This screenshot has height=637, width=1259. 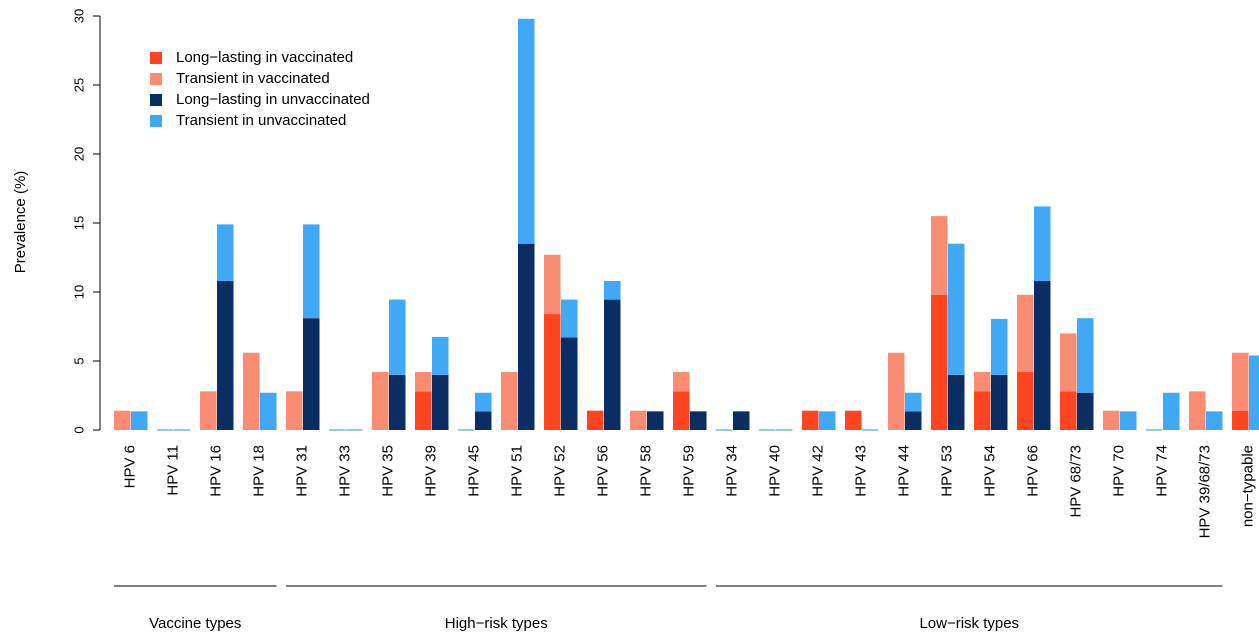 What do you see at coordinates (431, 471) in the screenshot?
I see `category-label: HPV 39` at bounding box center [431, 471].